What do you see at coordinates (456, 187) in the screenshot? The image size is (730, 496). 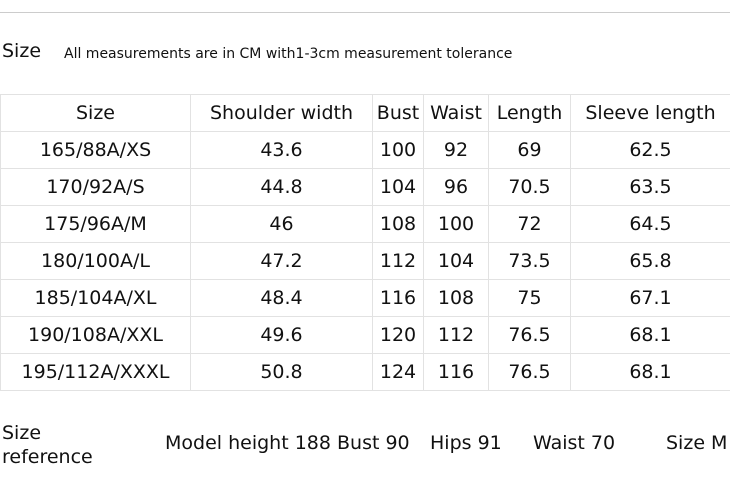 I see `cell: 96` at bounding box center [456, 187].